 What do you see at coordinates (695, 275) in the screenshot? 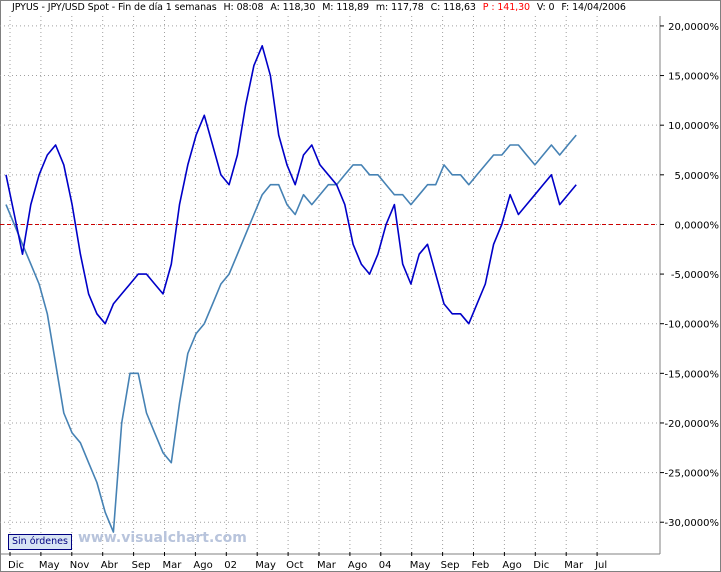
I see `y-tick-label: -5,0000%` at bounding box center [695, 275].